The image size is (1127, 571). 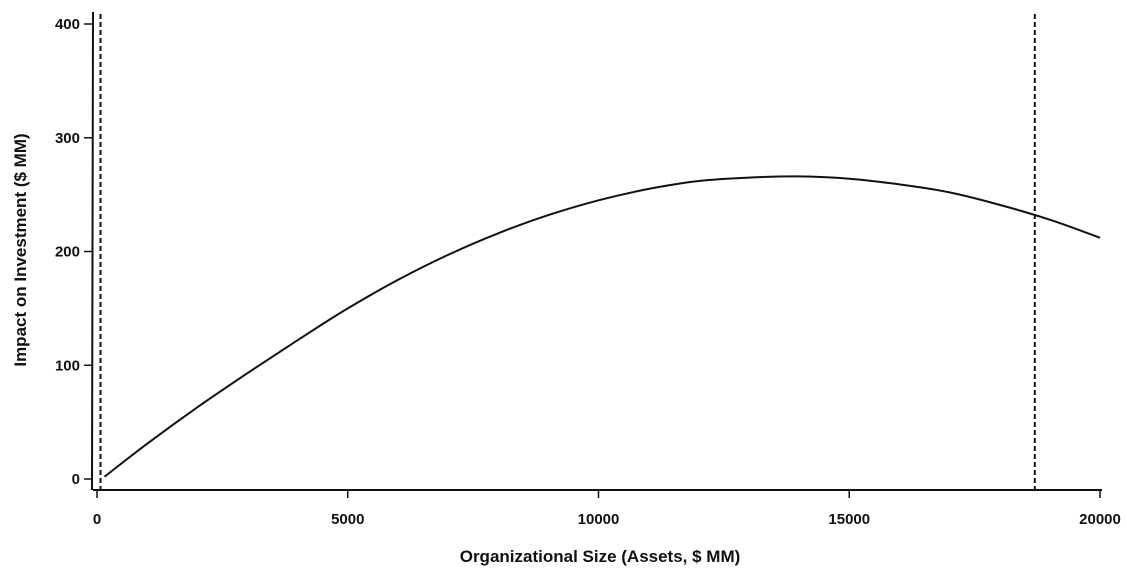 I want to click on y-tick-label-200: 200, so click(x=67, y=252).